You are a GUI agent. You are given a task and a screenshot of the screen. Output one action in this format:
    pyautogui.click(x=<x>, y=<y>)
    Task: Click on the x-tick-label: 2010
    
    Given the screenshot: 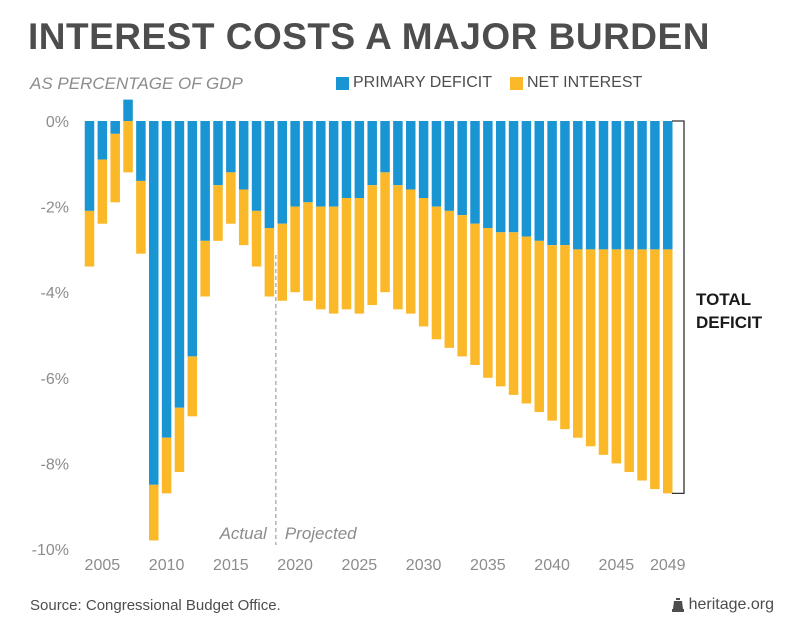 What is the action you would take?
    pyautogui.click(x=167, y=565)
    